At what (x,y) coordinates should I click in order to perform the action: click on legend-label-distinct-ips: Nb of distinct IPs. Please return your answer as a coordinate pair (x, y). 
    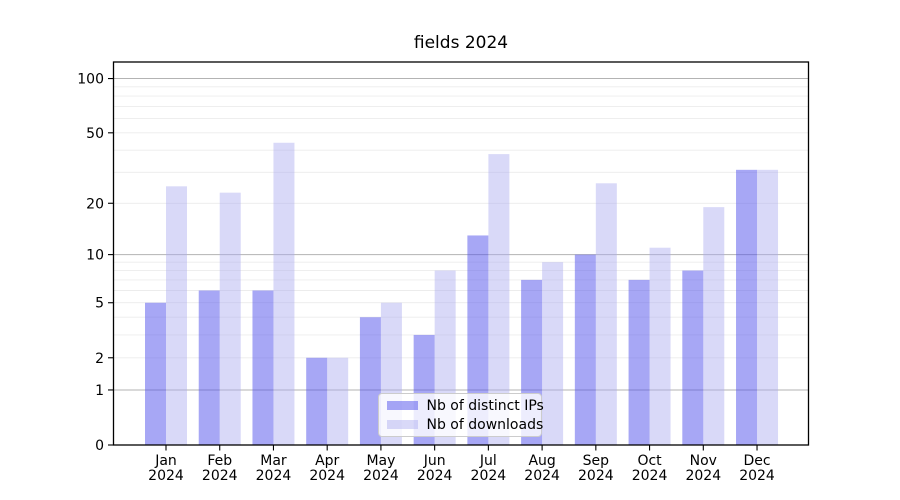
    Looking at the image, I should click on (485, 405).